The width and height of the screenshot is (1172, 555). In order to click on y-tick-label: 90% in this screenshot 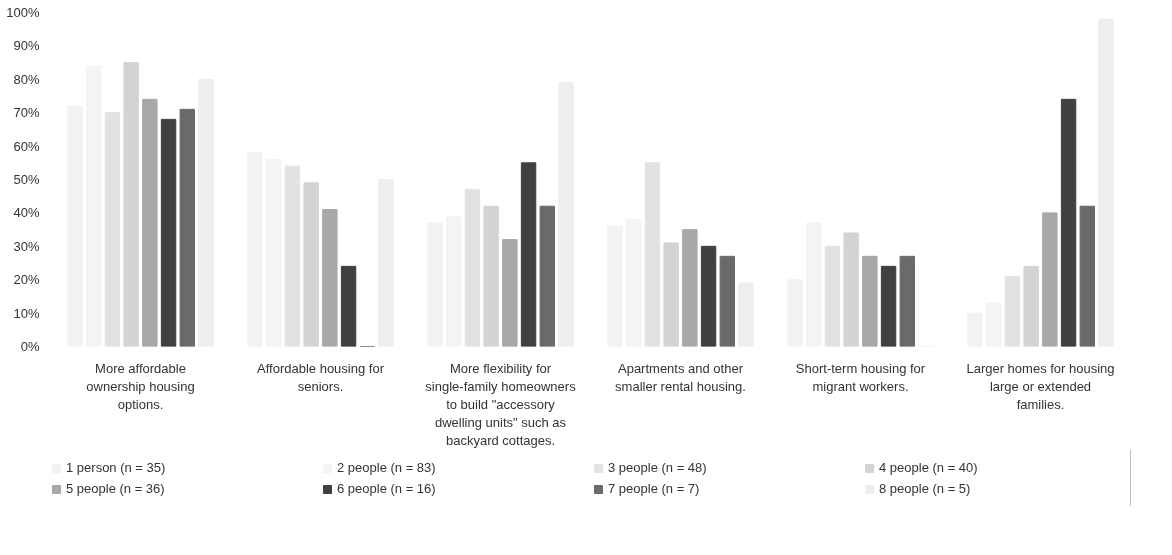, I will do `click(26, 46)`.